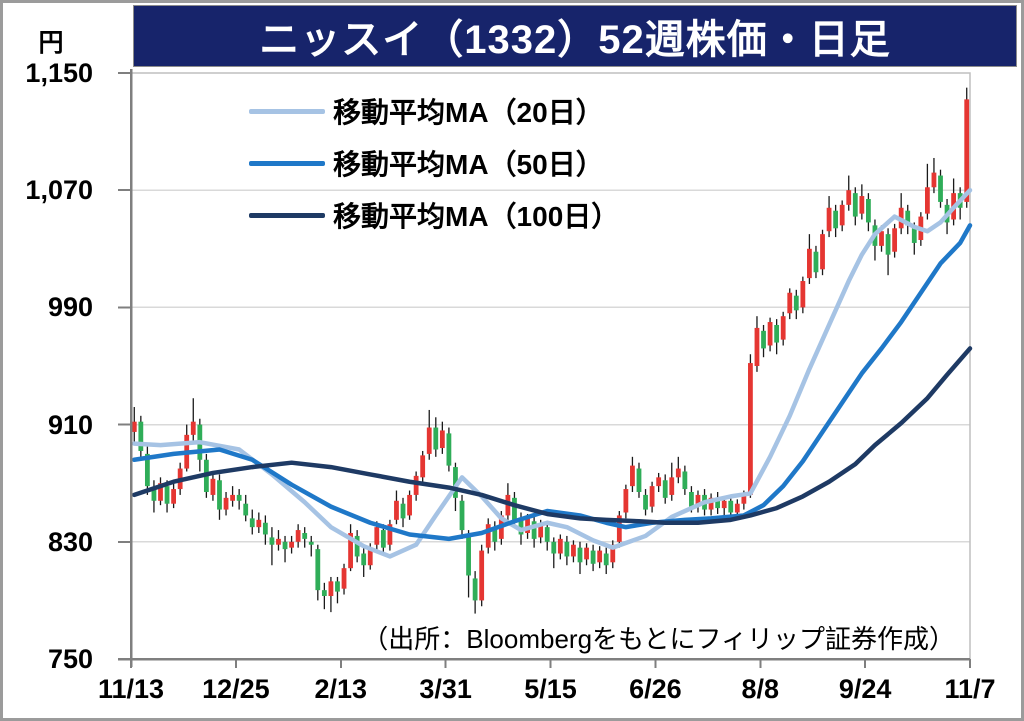 This screenshot has height=721, width=1024. Describe the element at coordinates (70, 307) in the screenshot. I see `y-tick-label: 990` at that location.